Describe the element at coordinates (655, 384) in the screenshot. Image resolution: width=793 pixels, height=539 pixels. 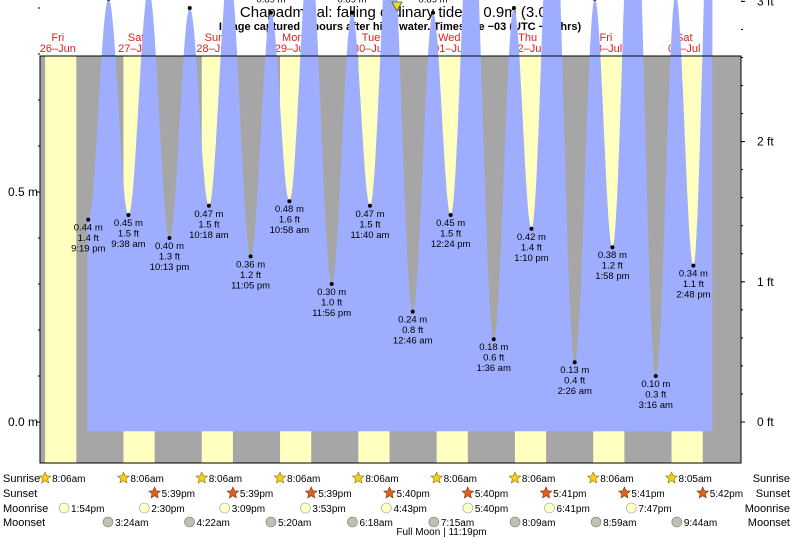
I see `tide-label: 0.10 m` at that location.